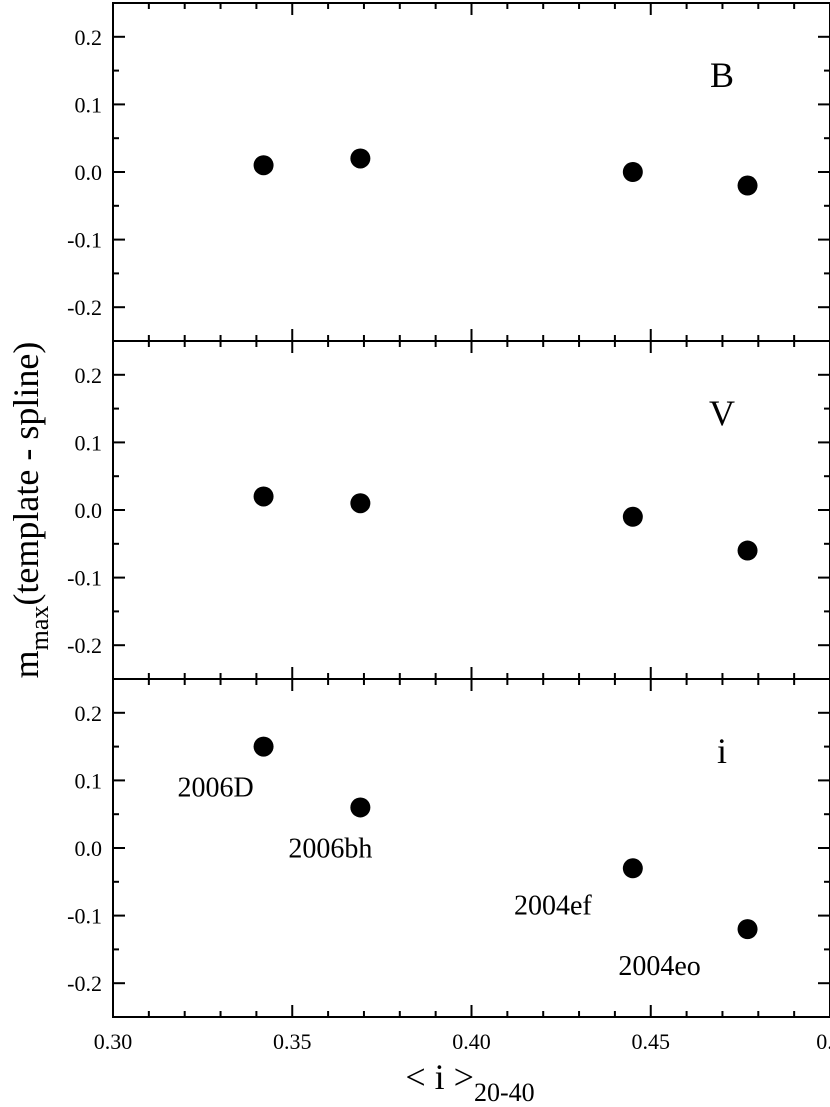 The height and width of the screenshot is (1107, 830). I want to click on x-tick-label: 0.35, so click(292, 1041).